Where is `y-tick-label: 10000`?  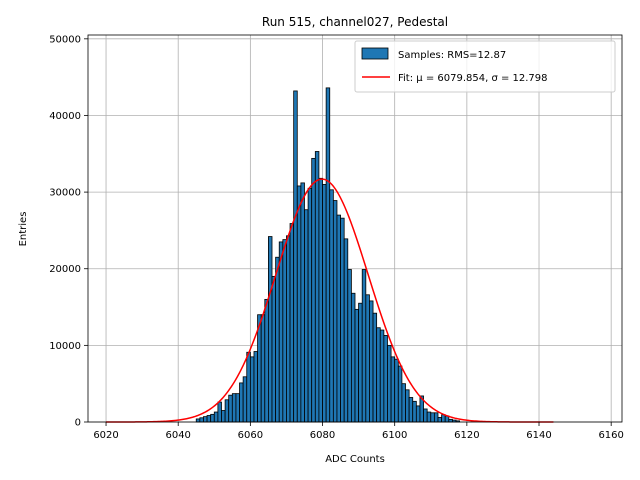 y-tick-label: 10000 is located at coordinates (65, 346).